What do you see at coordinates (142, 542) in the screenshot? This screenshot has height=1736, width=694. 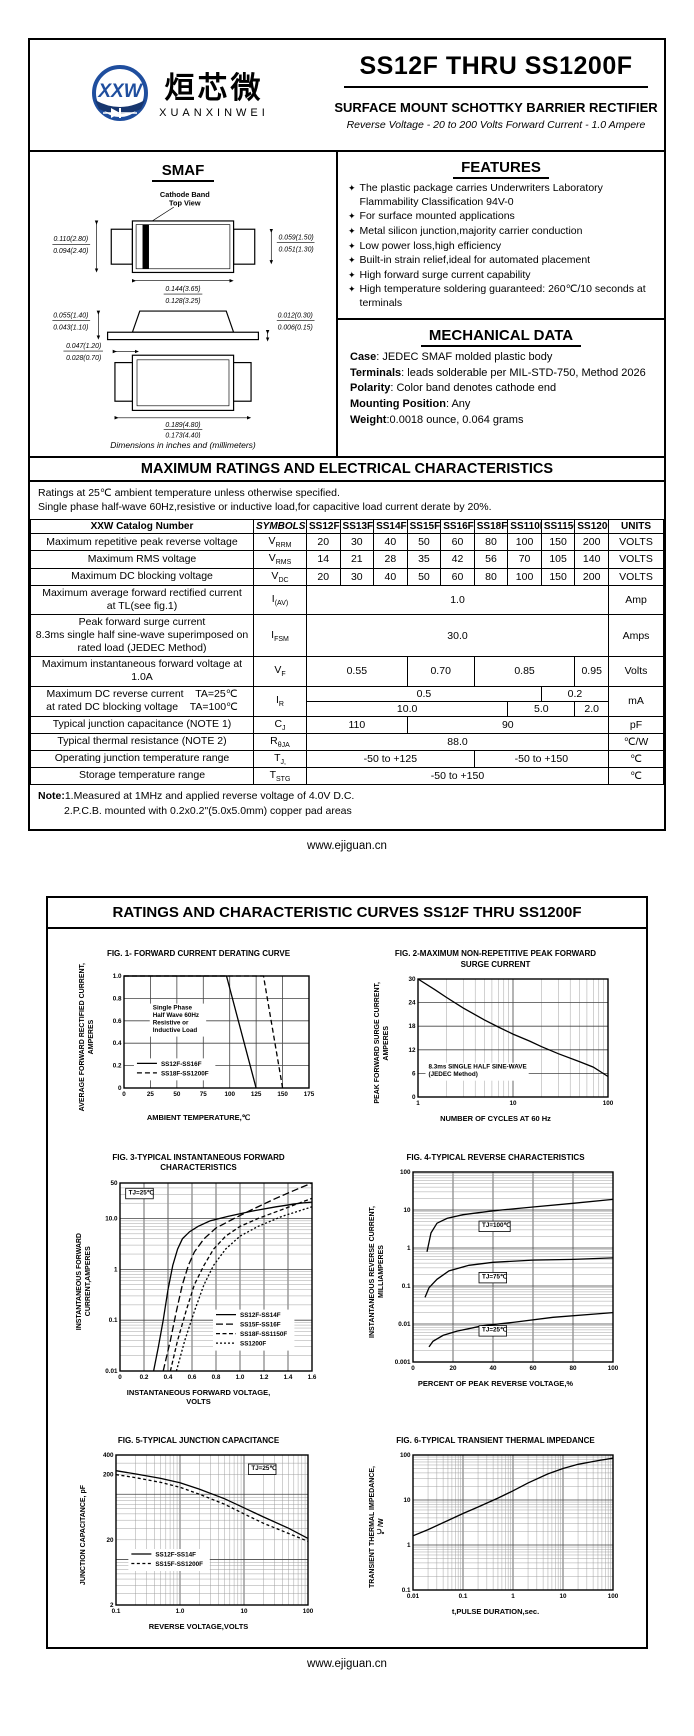 I see `parameter-label: Maximum repetitive peak reverse voltage` at bounding box center [142, 542].